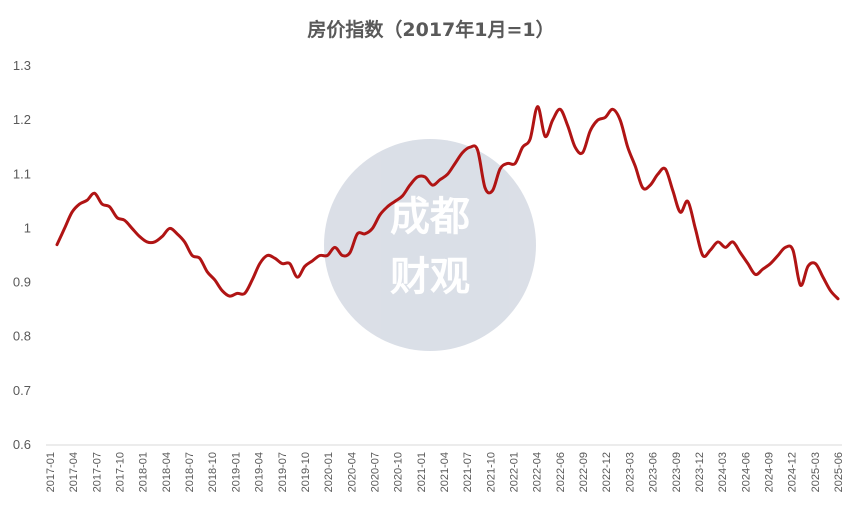 This screenshot has width=862, height=518. I want to click on x-tick-label: 2023-06, so click(654, 472).